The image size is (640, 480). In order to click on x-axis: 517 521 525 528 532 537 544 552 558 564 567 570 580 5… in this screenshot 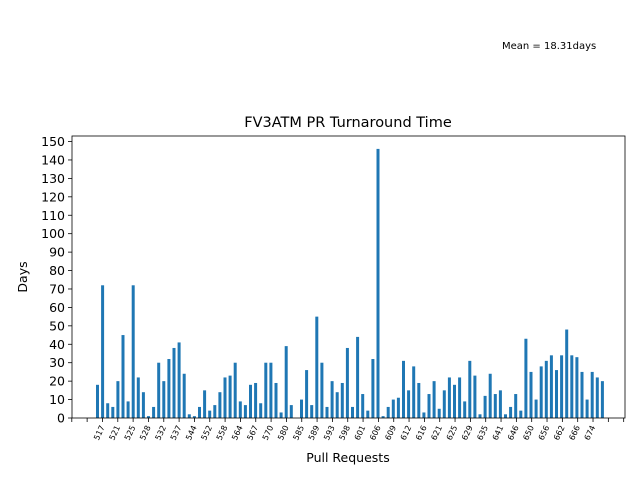, I will do `click(348, 430)`.